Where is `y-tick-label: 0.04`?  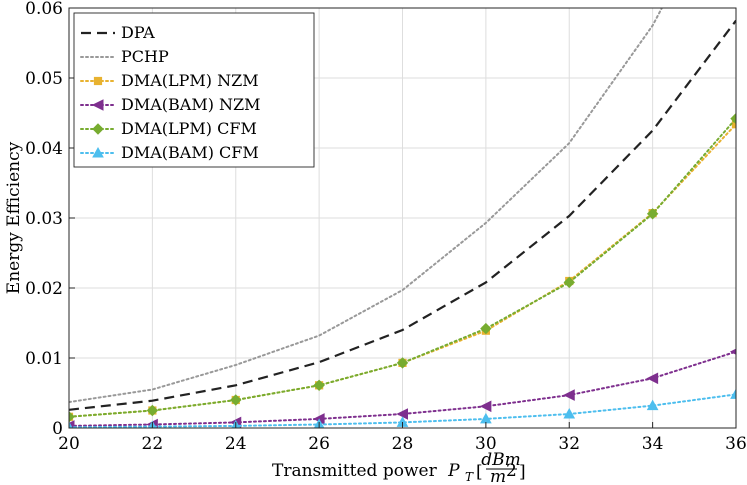 y-tick-label: 0.04 is located at coordinates (44, 149).